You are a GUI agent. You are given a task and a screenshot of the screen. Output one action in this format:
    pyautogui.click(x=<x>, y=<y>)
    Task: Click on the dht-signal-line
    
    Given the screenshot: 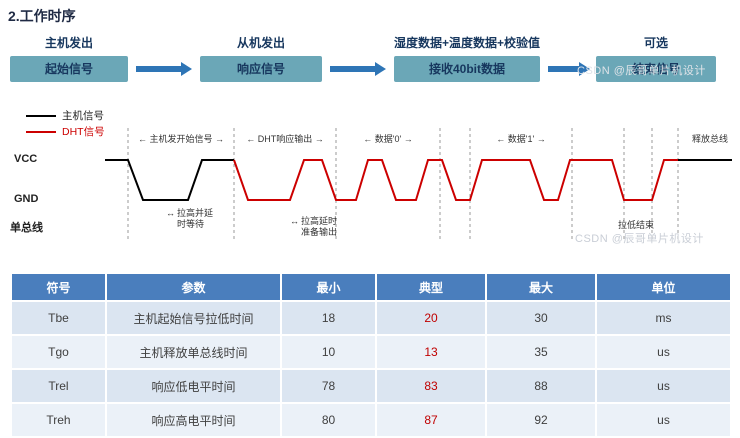 What is the action you would take?
    pyautogui.click(x=455, y=180)
    